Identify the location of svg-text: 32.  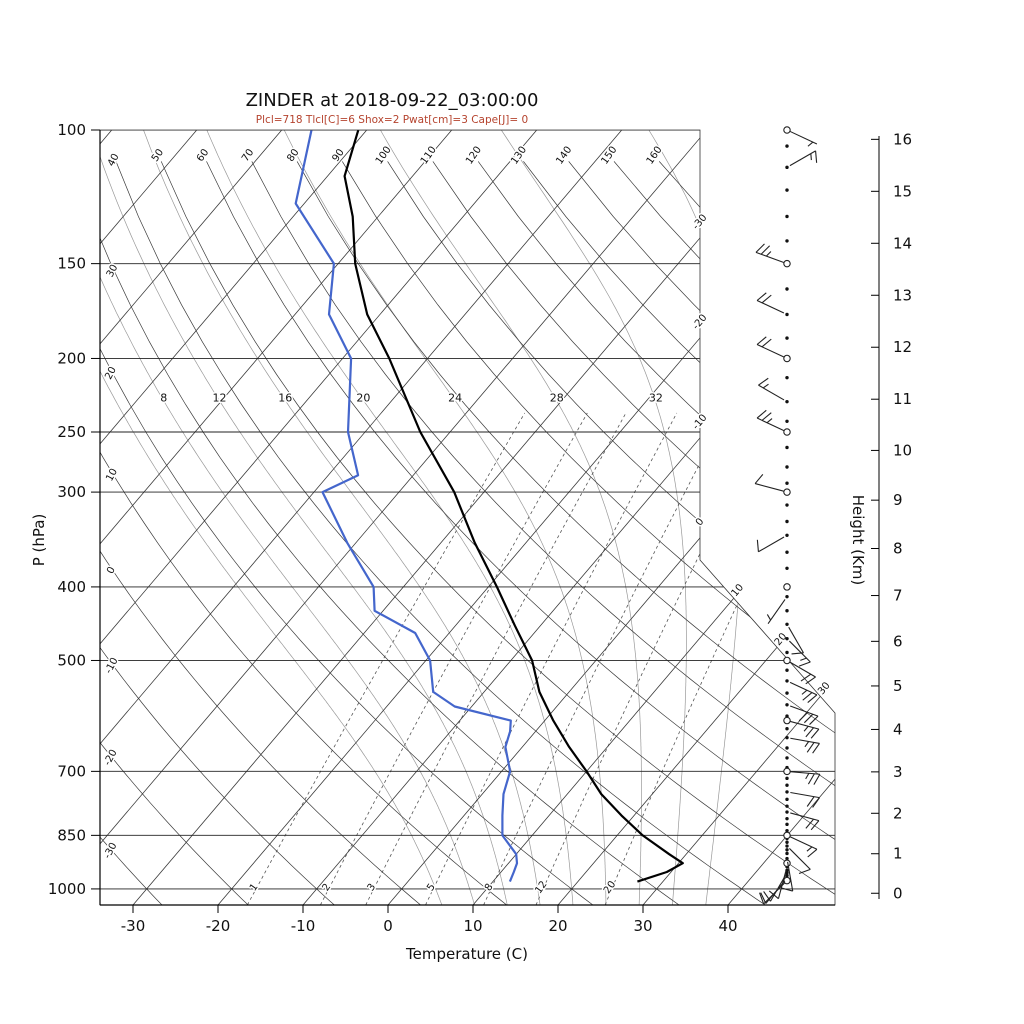
(656, 397).